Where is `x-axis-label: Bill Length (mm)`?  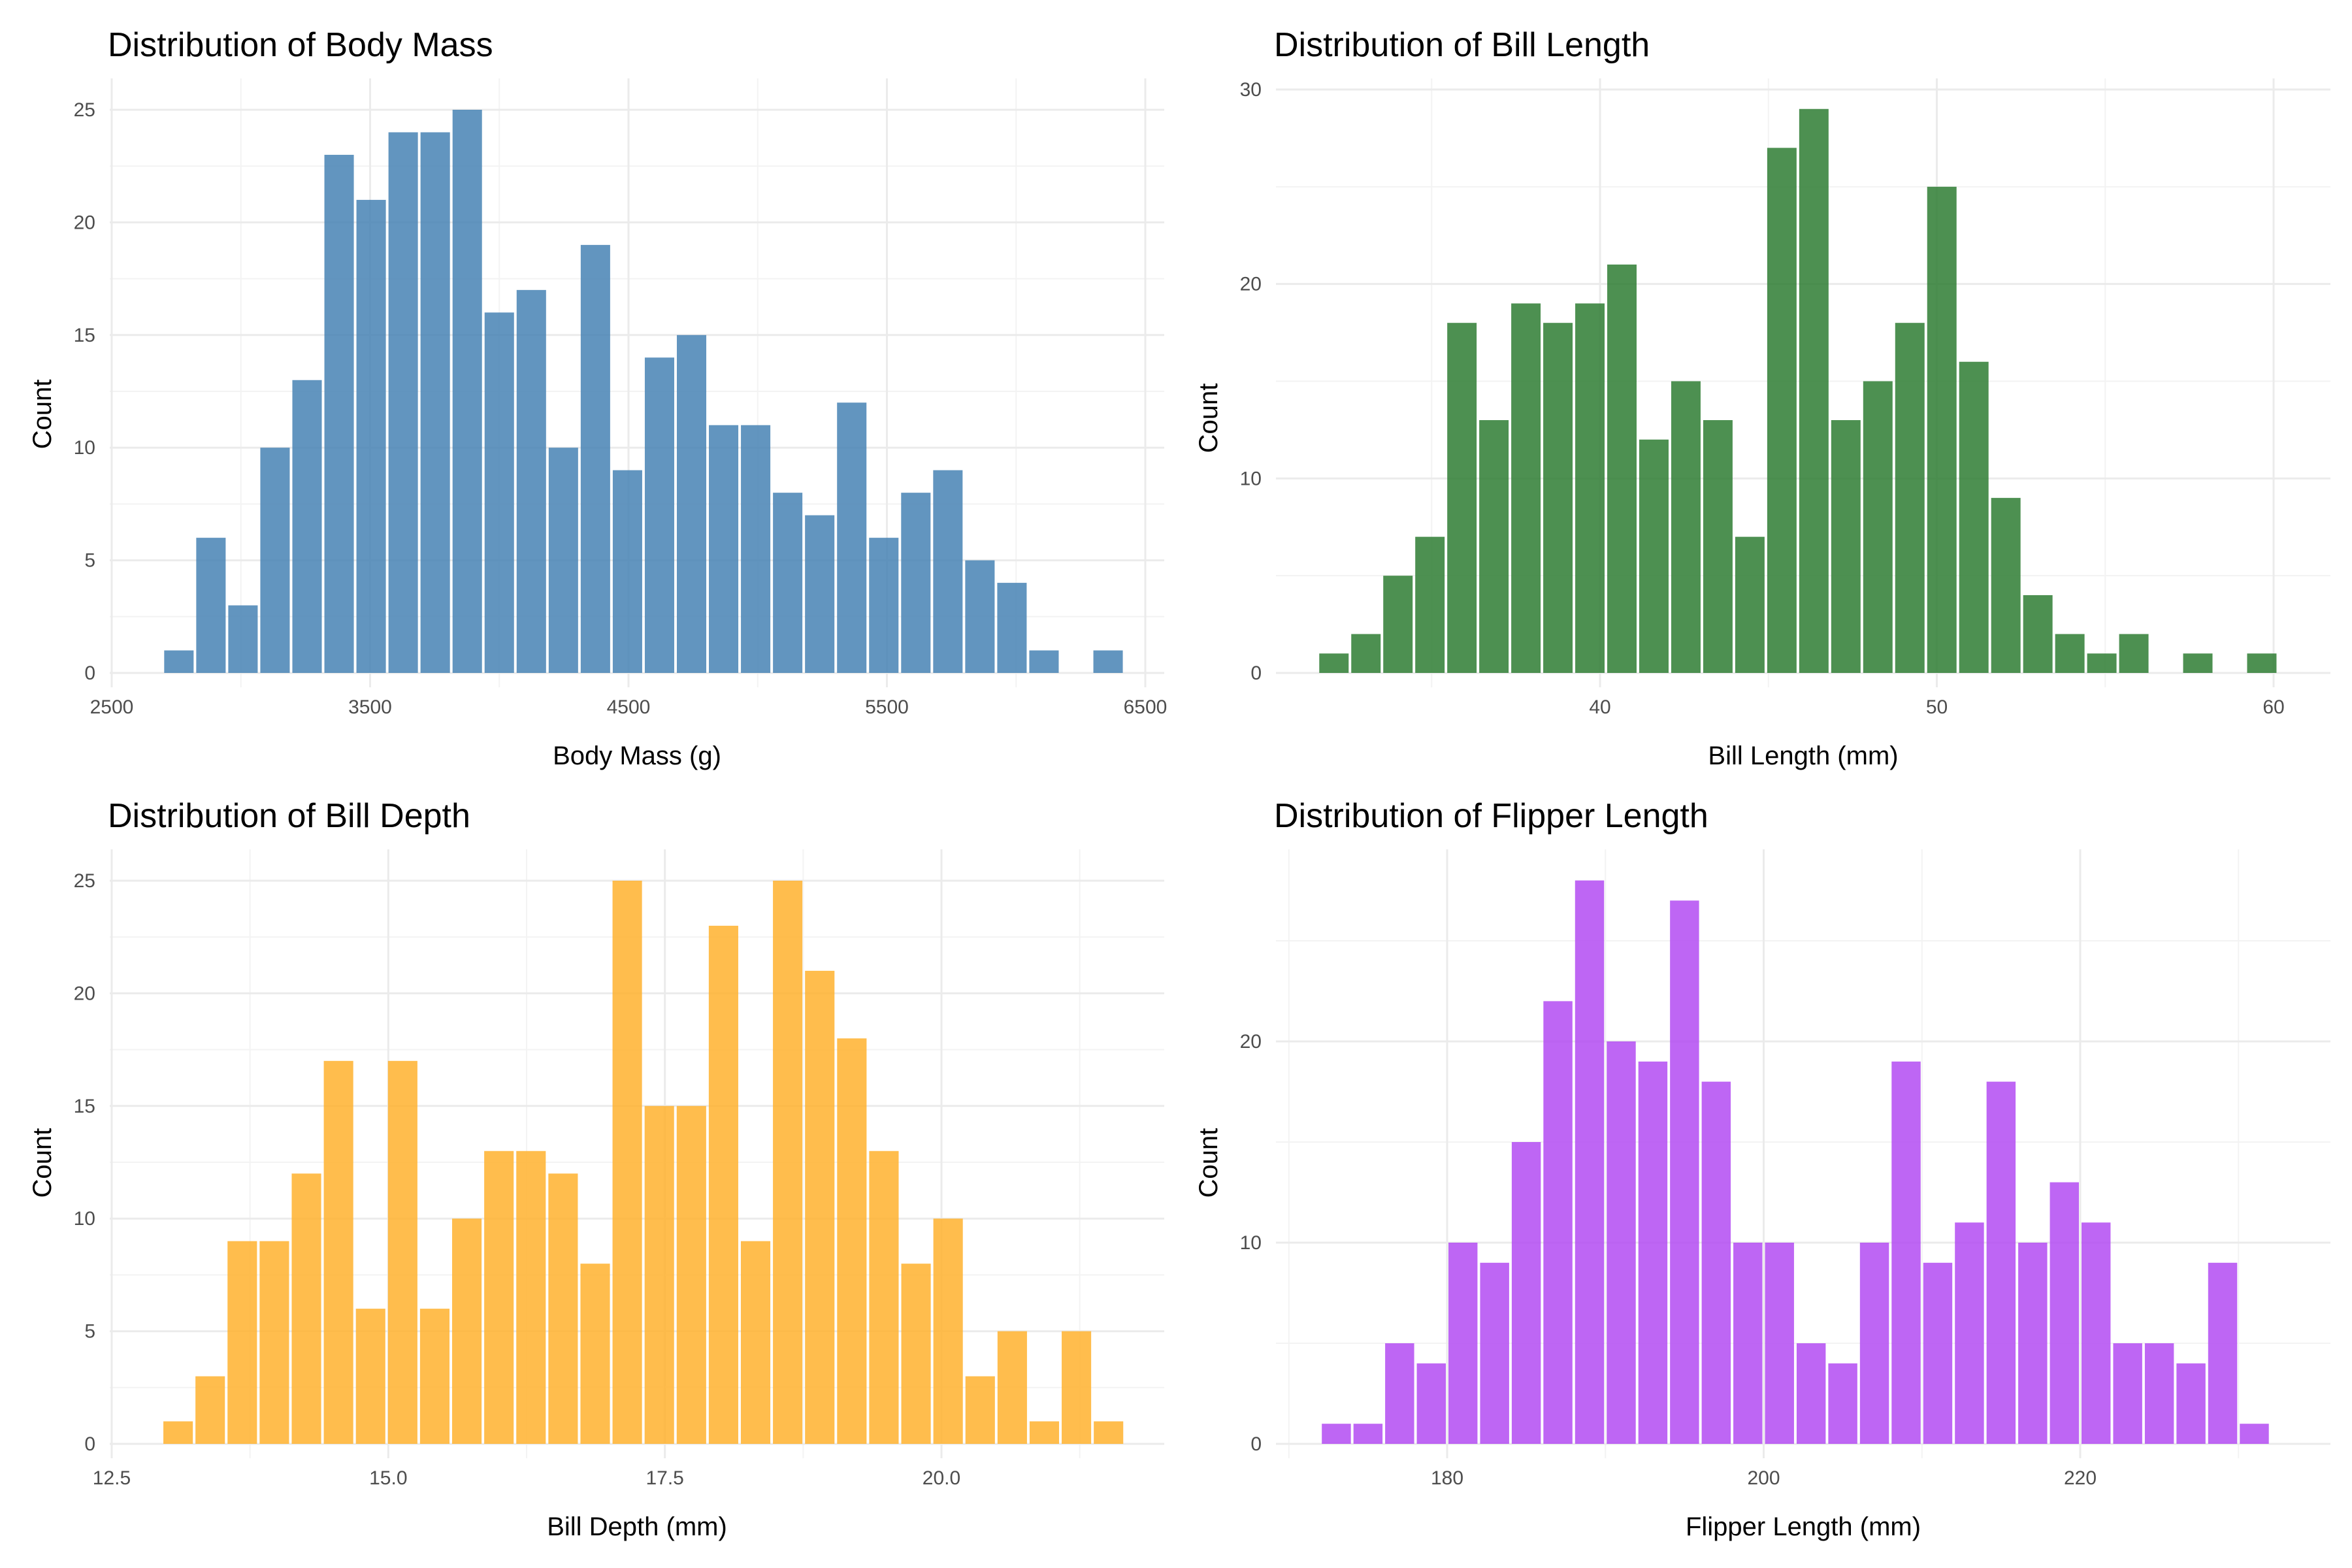
x-axis-label: Bill Length (mm) is located at coordinates (1803, 756).